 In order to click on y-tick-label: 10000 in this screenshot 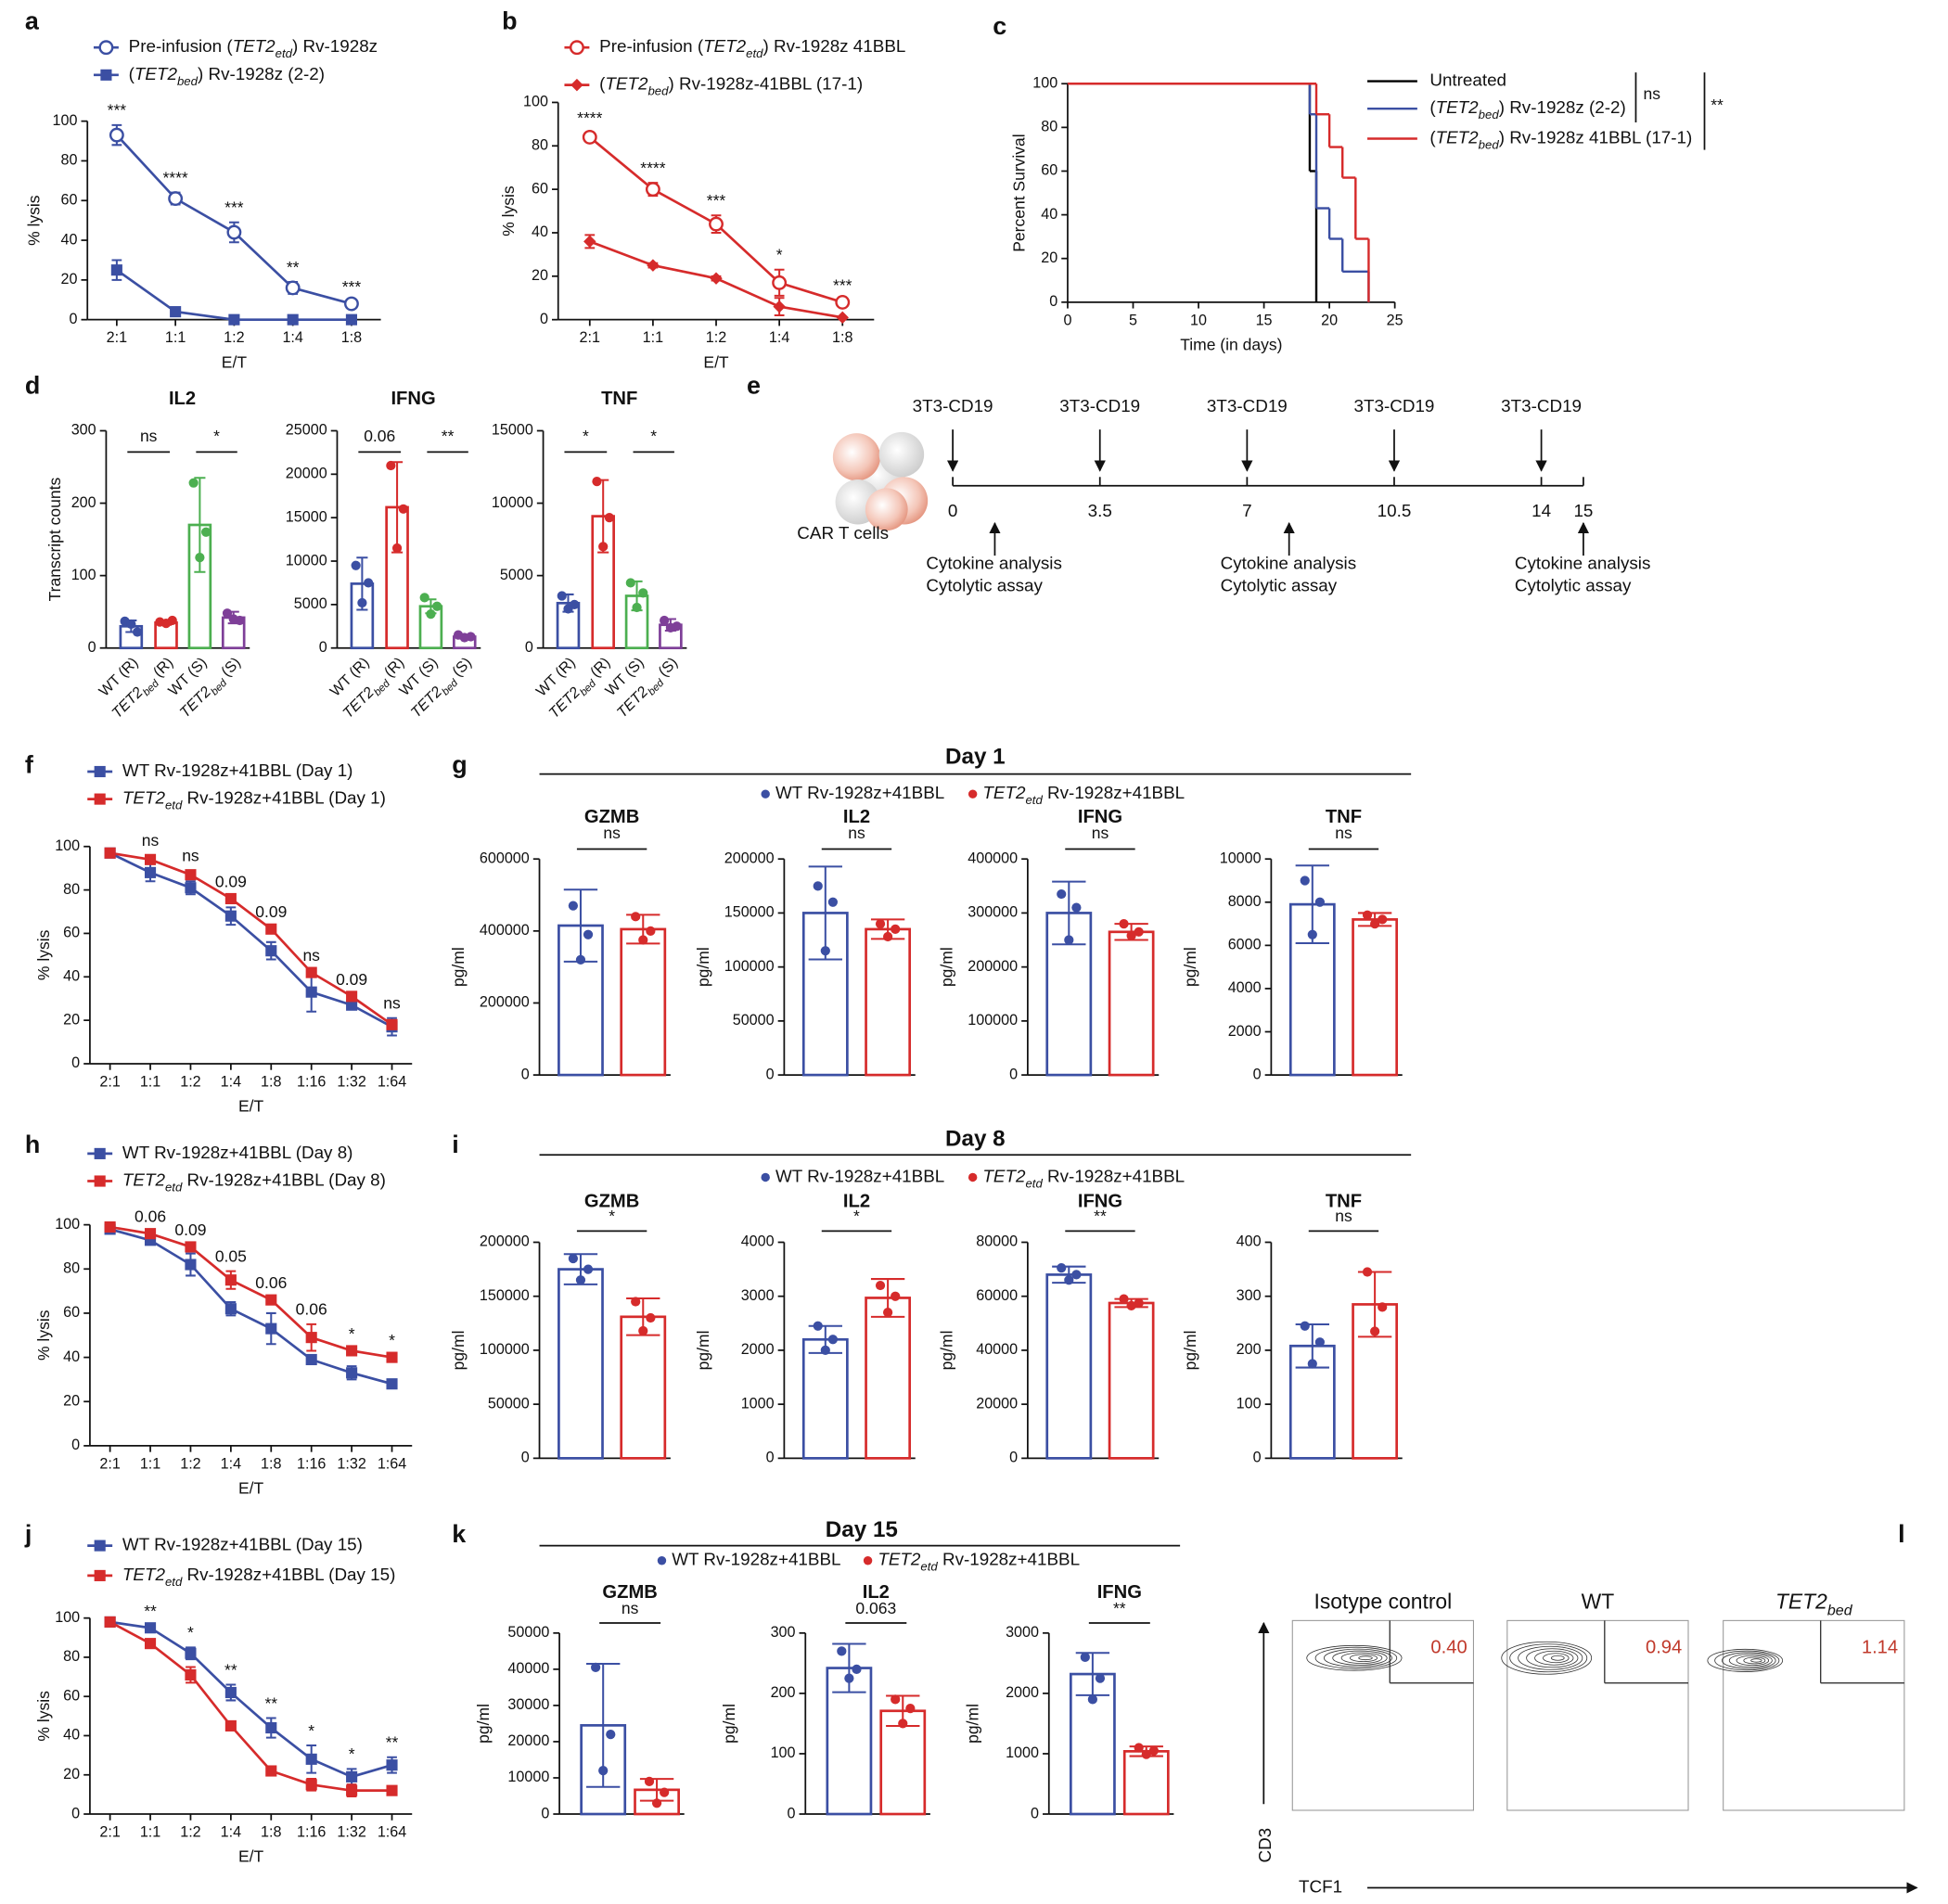, I will do `click(528, 1777)`.